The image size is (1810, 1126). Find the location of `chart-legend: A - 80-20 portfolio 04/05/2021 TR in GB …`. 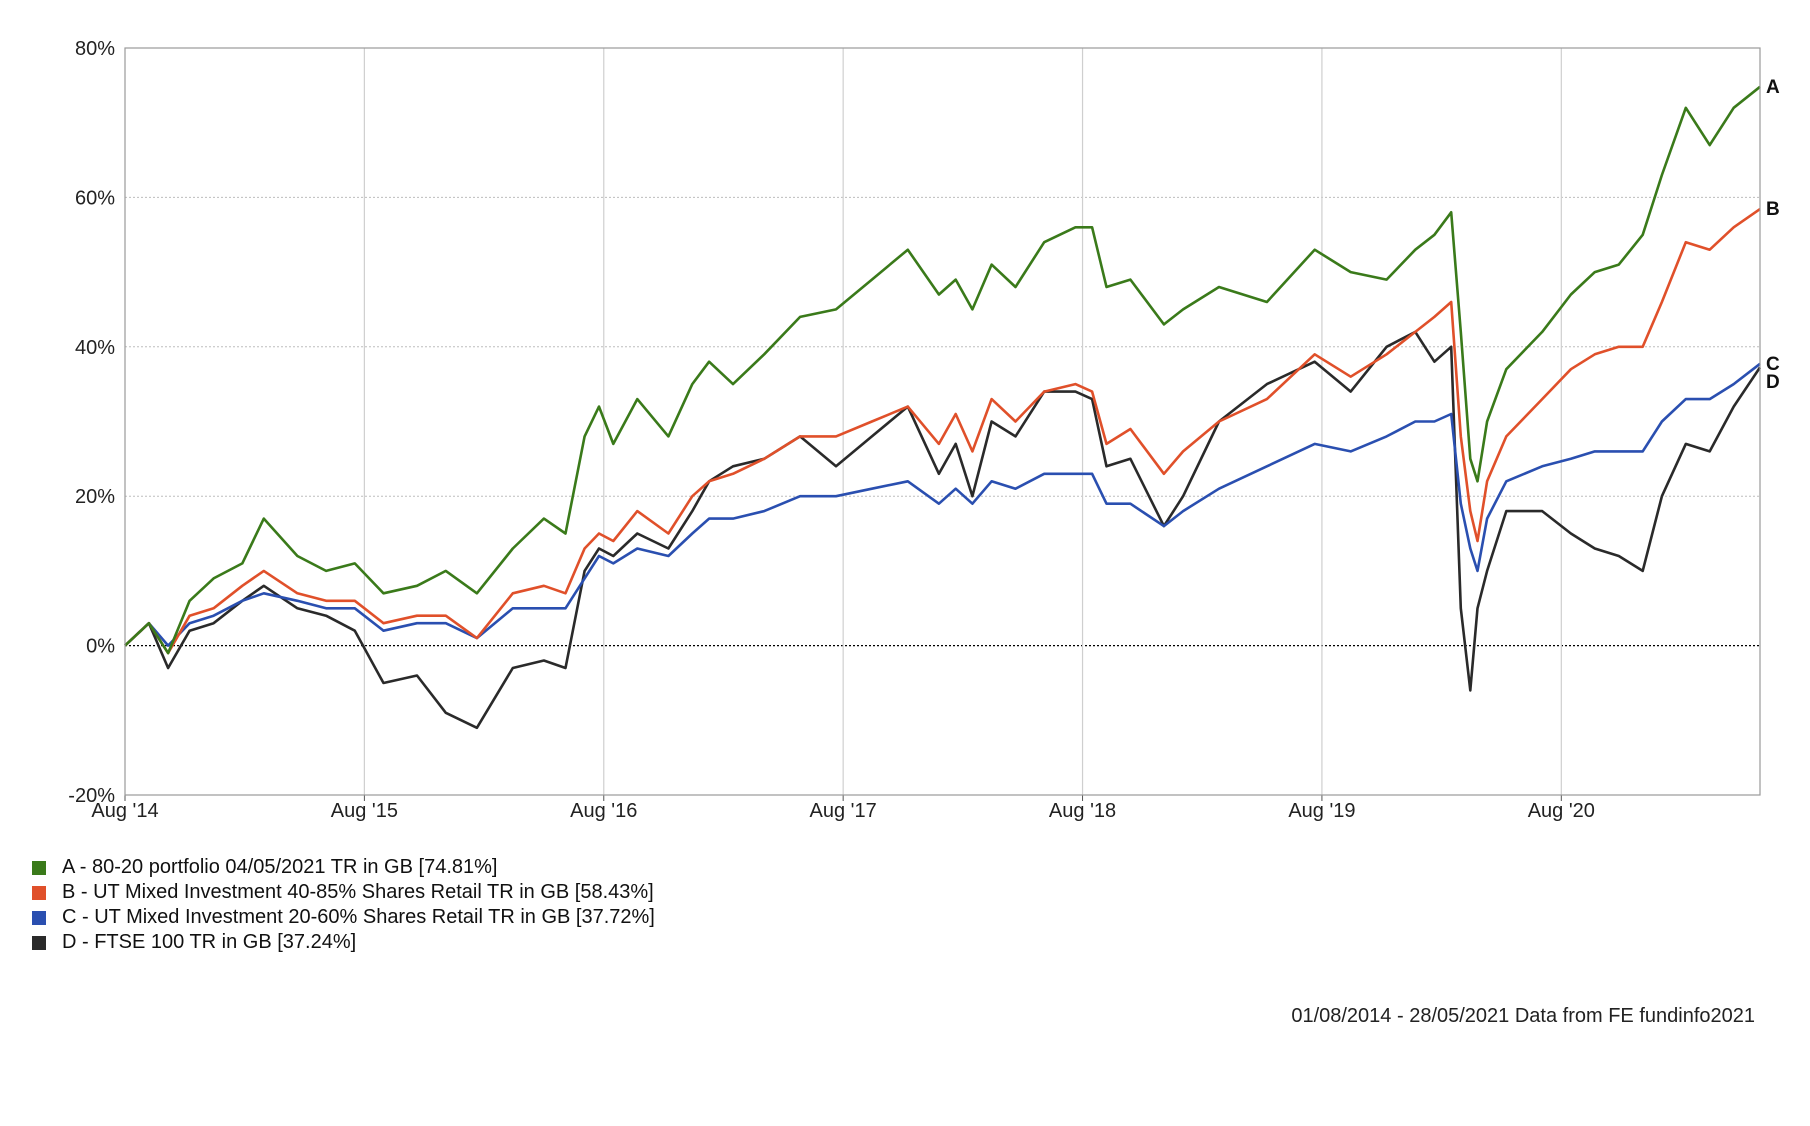

chart-legend: A - 80-20 portfolio 04/05/2021 TR in GB … is located at coordinates (343, 905).